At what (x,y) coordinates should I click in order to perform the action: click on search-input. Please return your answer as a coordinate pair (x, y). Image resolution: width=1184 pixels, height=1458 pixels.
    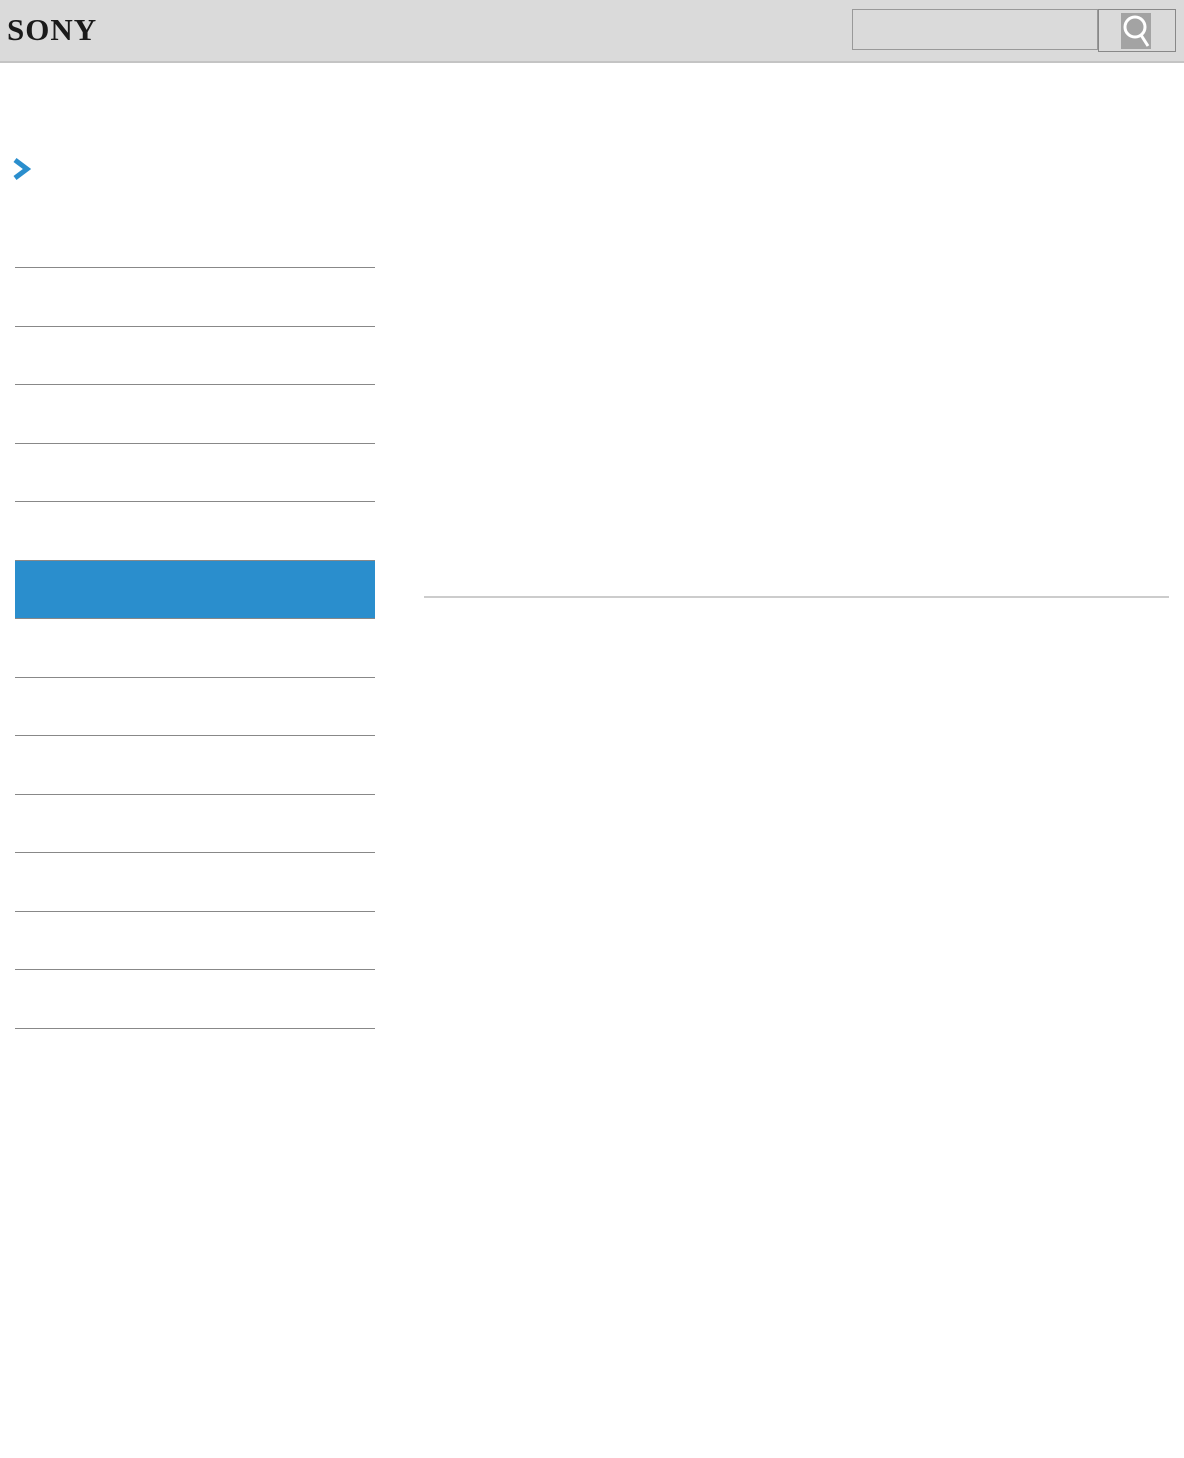
    Looking at the image, I should click on (975, 29).